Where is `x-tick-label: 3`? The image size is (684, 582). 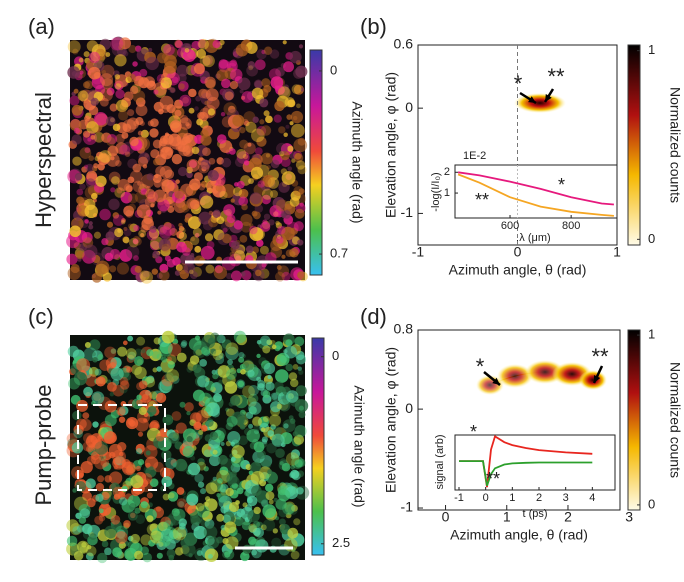 x-tick-label: 3 is located at coordinates (566, 498).